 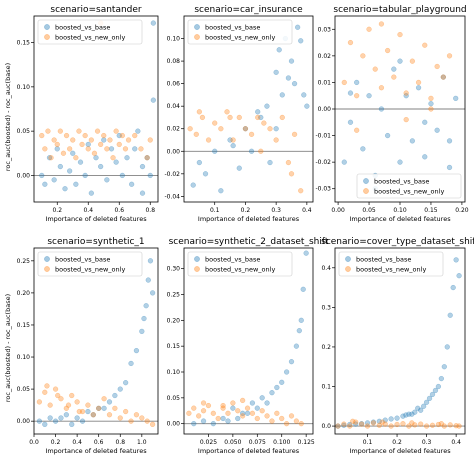 What do you see at coordinates (257, 442) in the screenshot?
I see `x-tick-label: 0.075` at bounding box center [257, 442].